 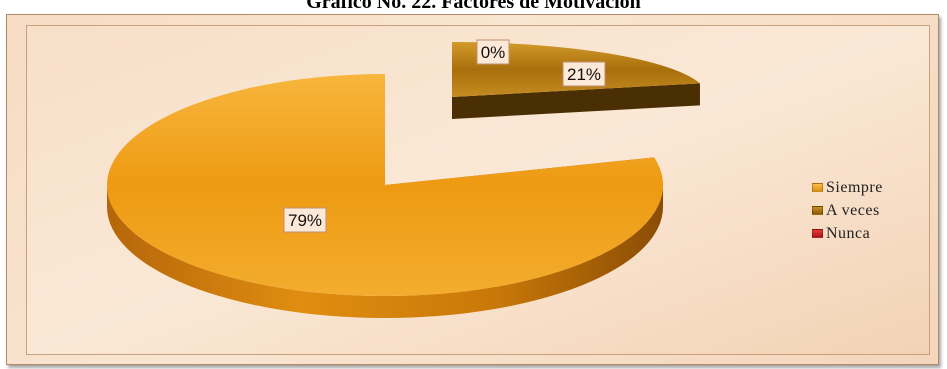 I want to click on data-label-bg-a-veces, so click(x=584, y=74).